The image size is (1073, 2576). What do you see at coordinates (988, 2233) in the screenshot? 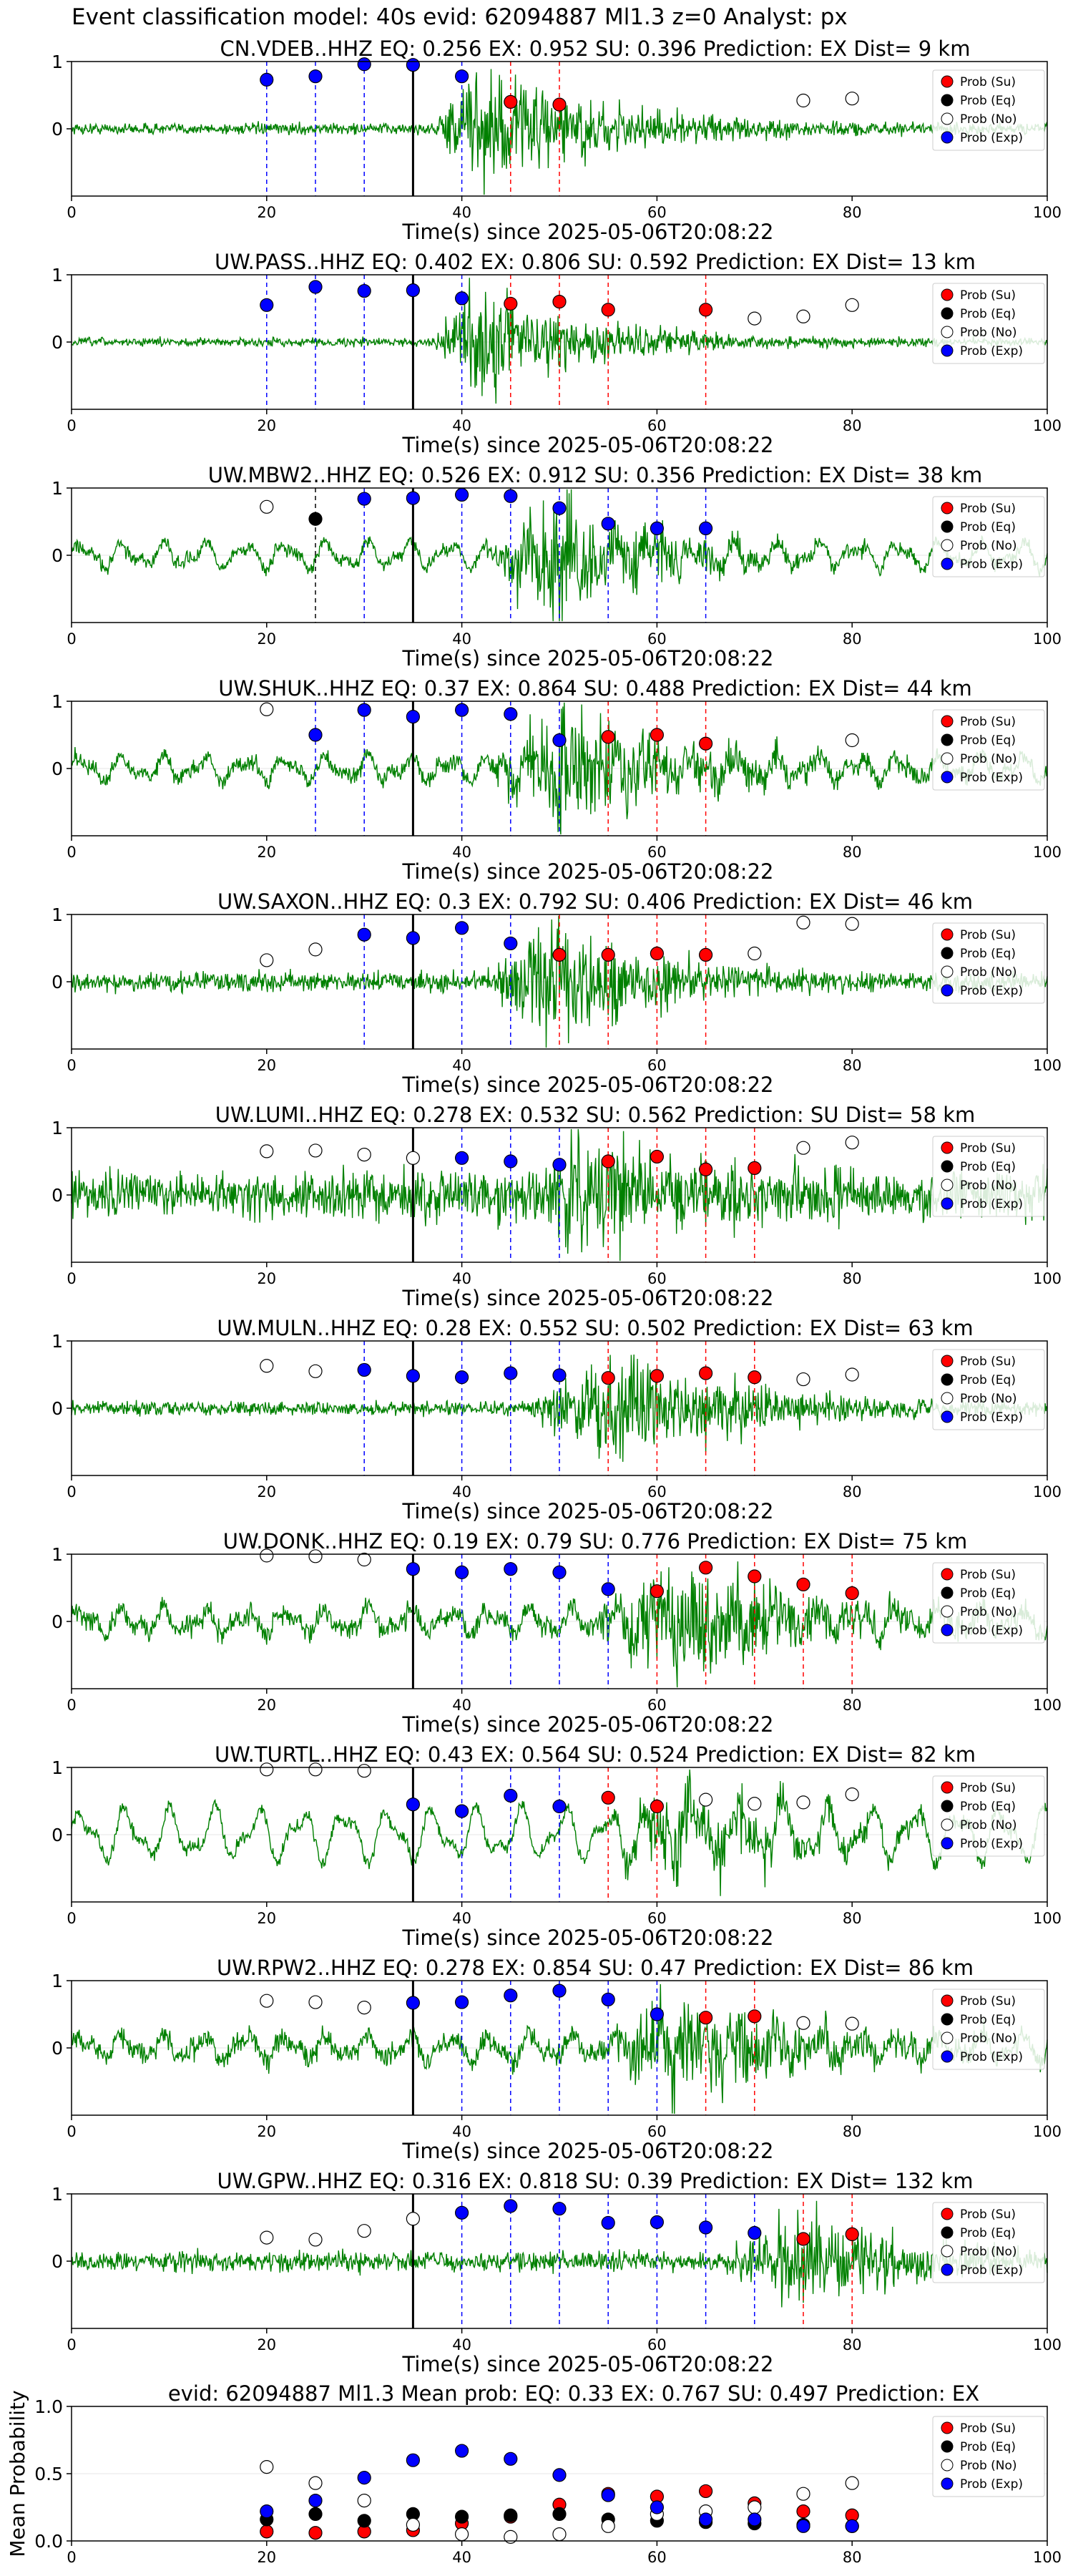
I see `legend-label-eq: Prob (Eq)` at bounding box center [988, 2233].